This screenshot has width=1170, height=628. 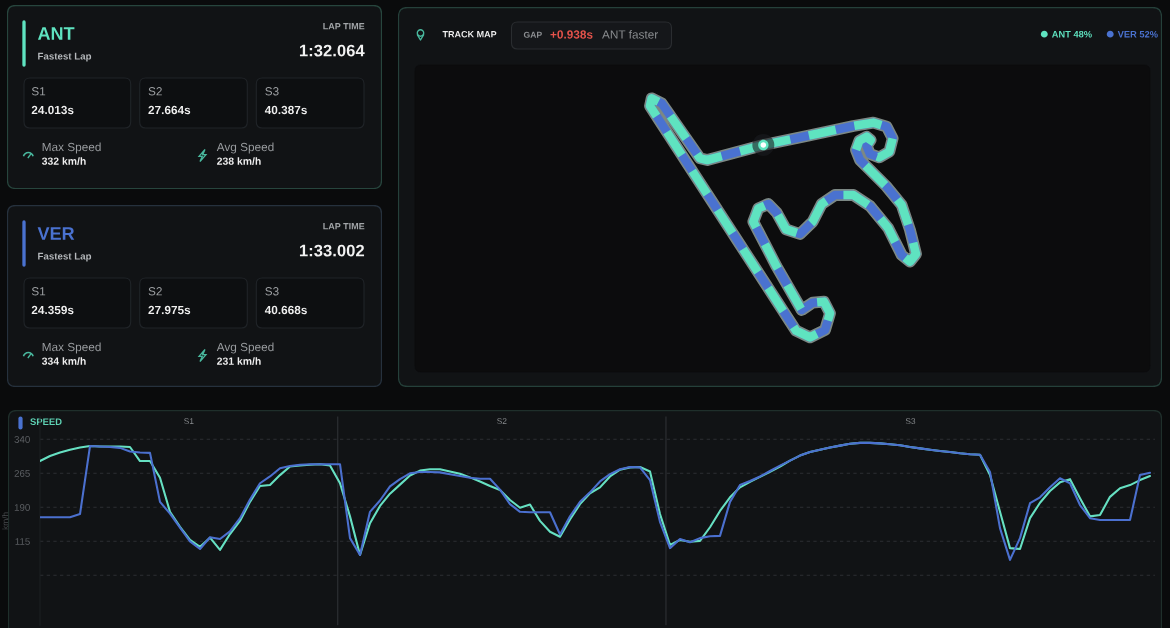 I want to click on y-tick-label: 115, so click(x=22, y=541).